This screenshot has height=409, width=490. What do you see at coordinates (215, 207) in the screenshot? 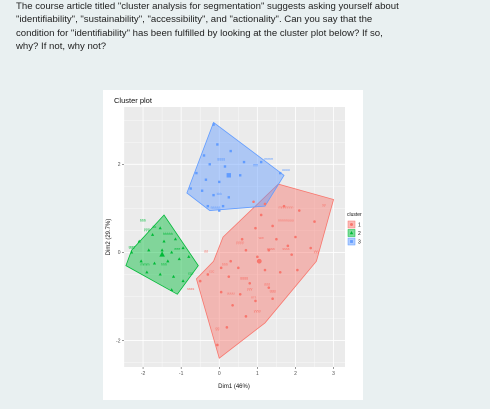
I see `point-label: aaaaa` at bounding box center [215, 207].